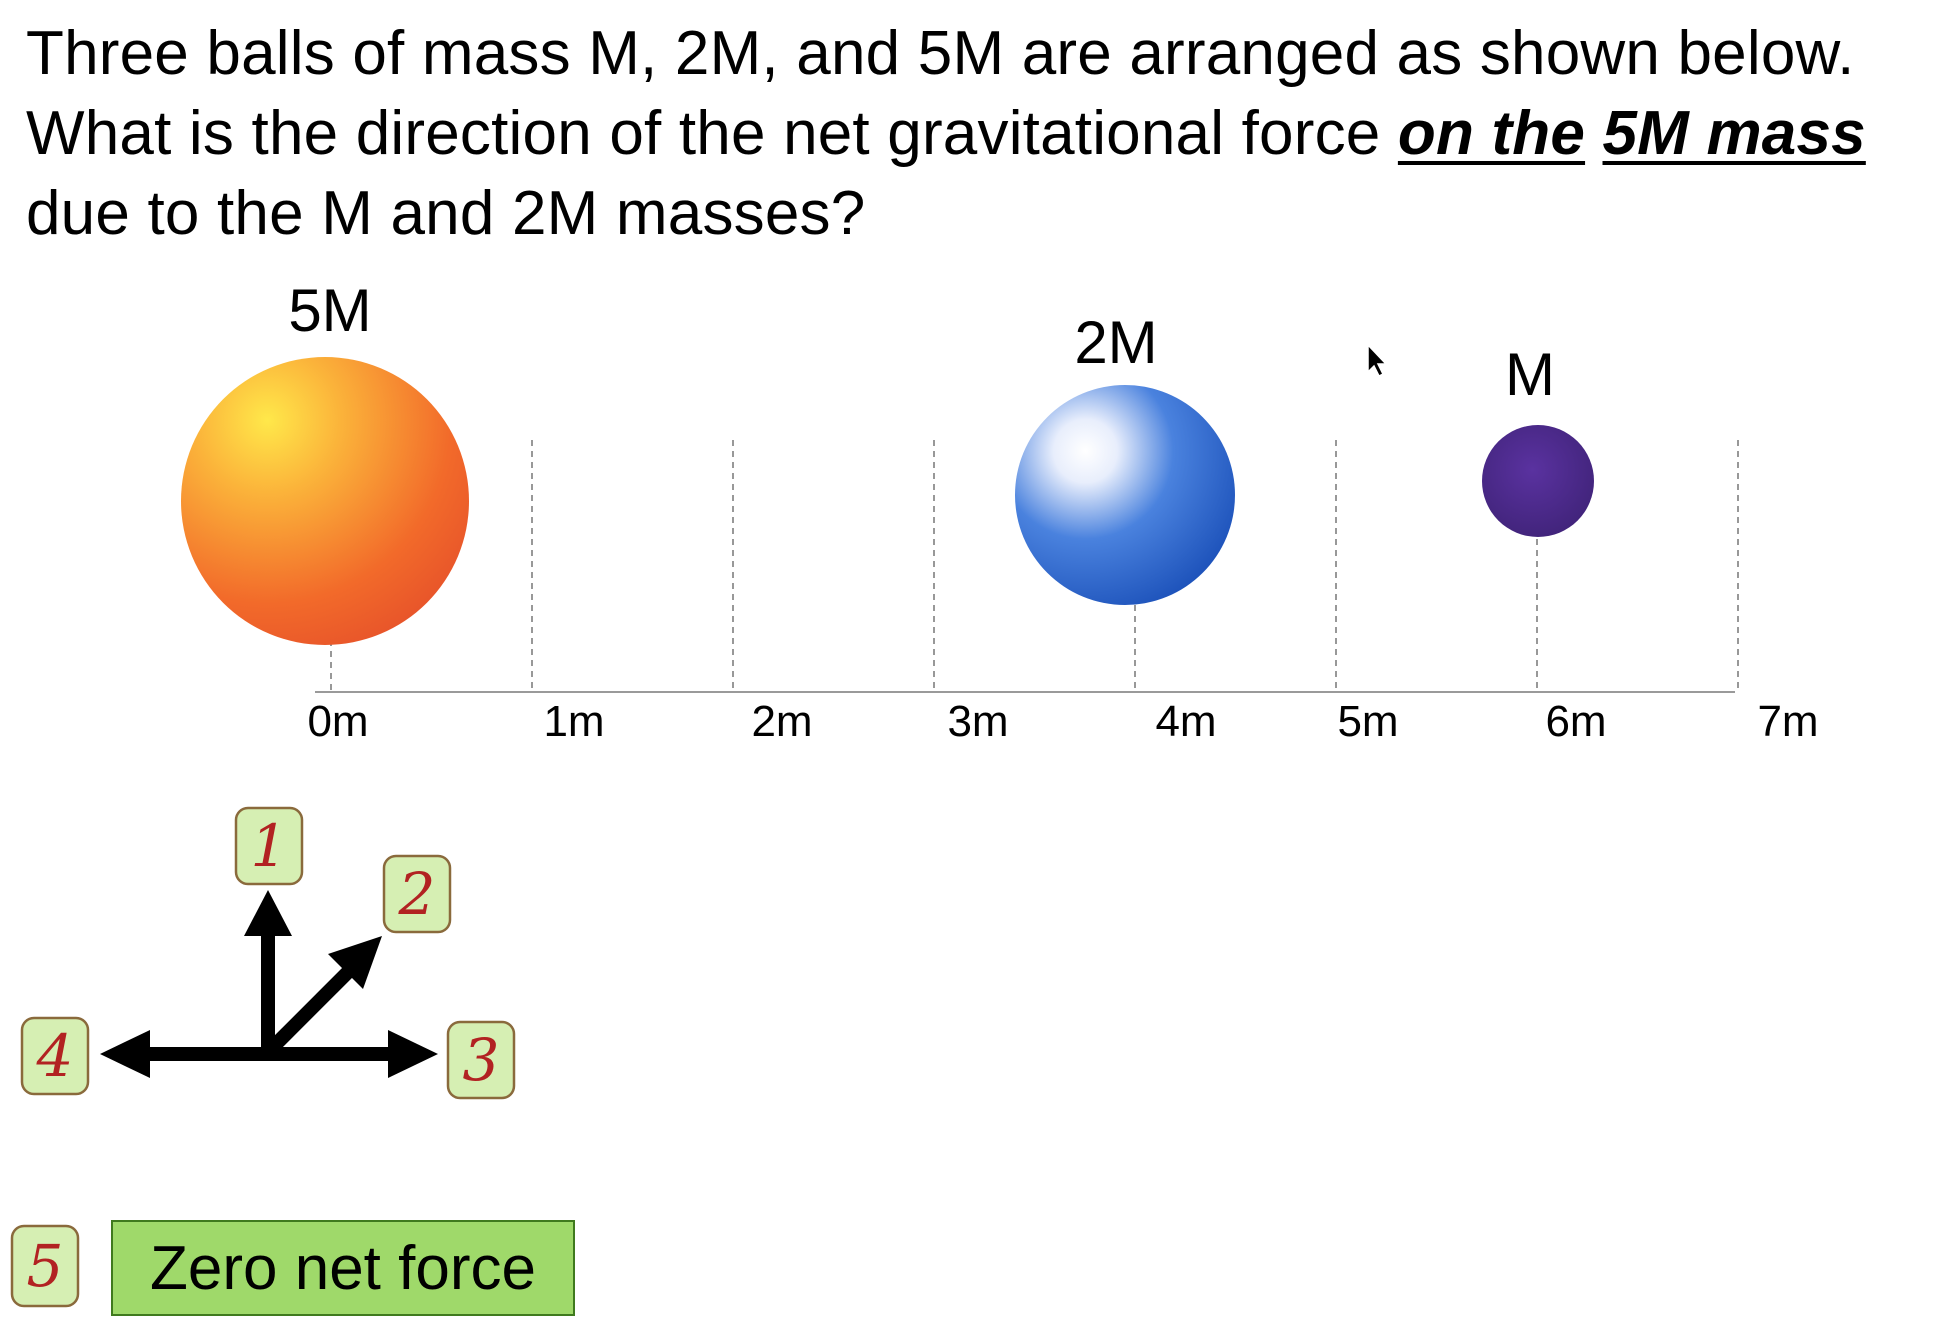  What do you see at coordinates (1787, 721) in the screenshot?
I see `tick-label-7: 7m` at bounding box center [1787, 721].